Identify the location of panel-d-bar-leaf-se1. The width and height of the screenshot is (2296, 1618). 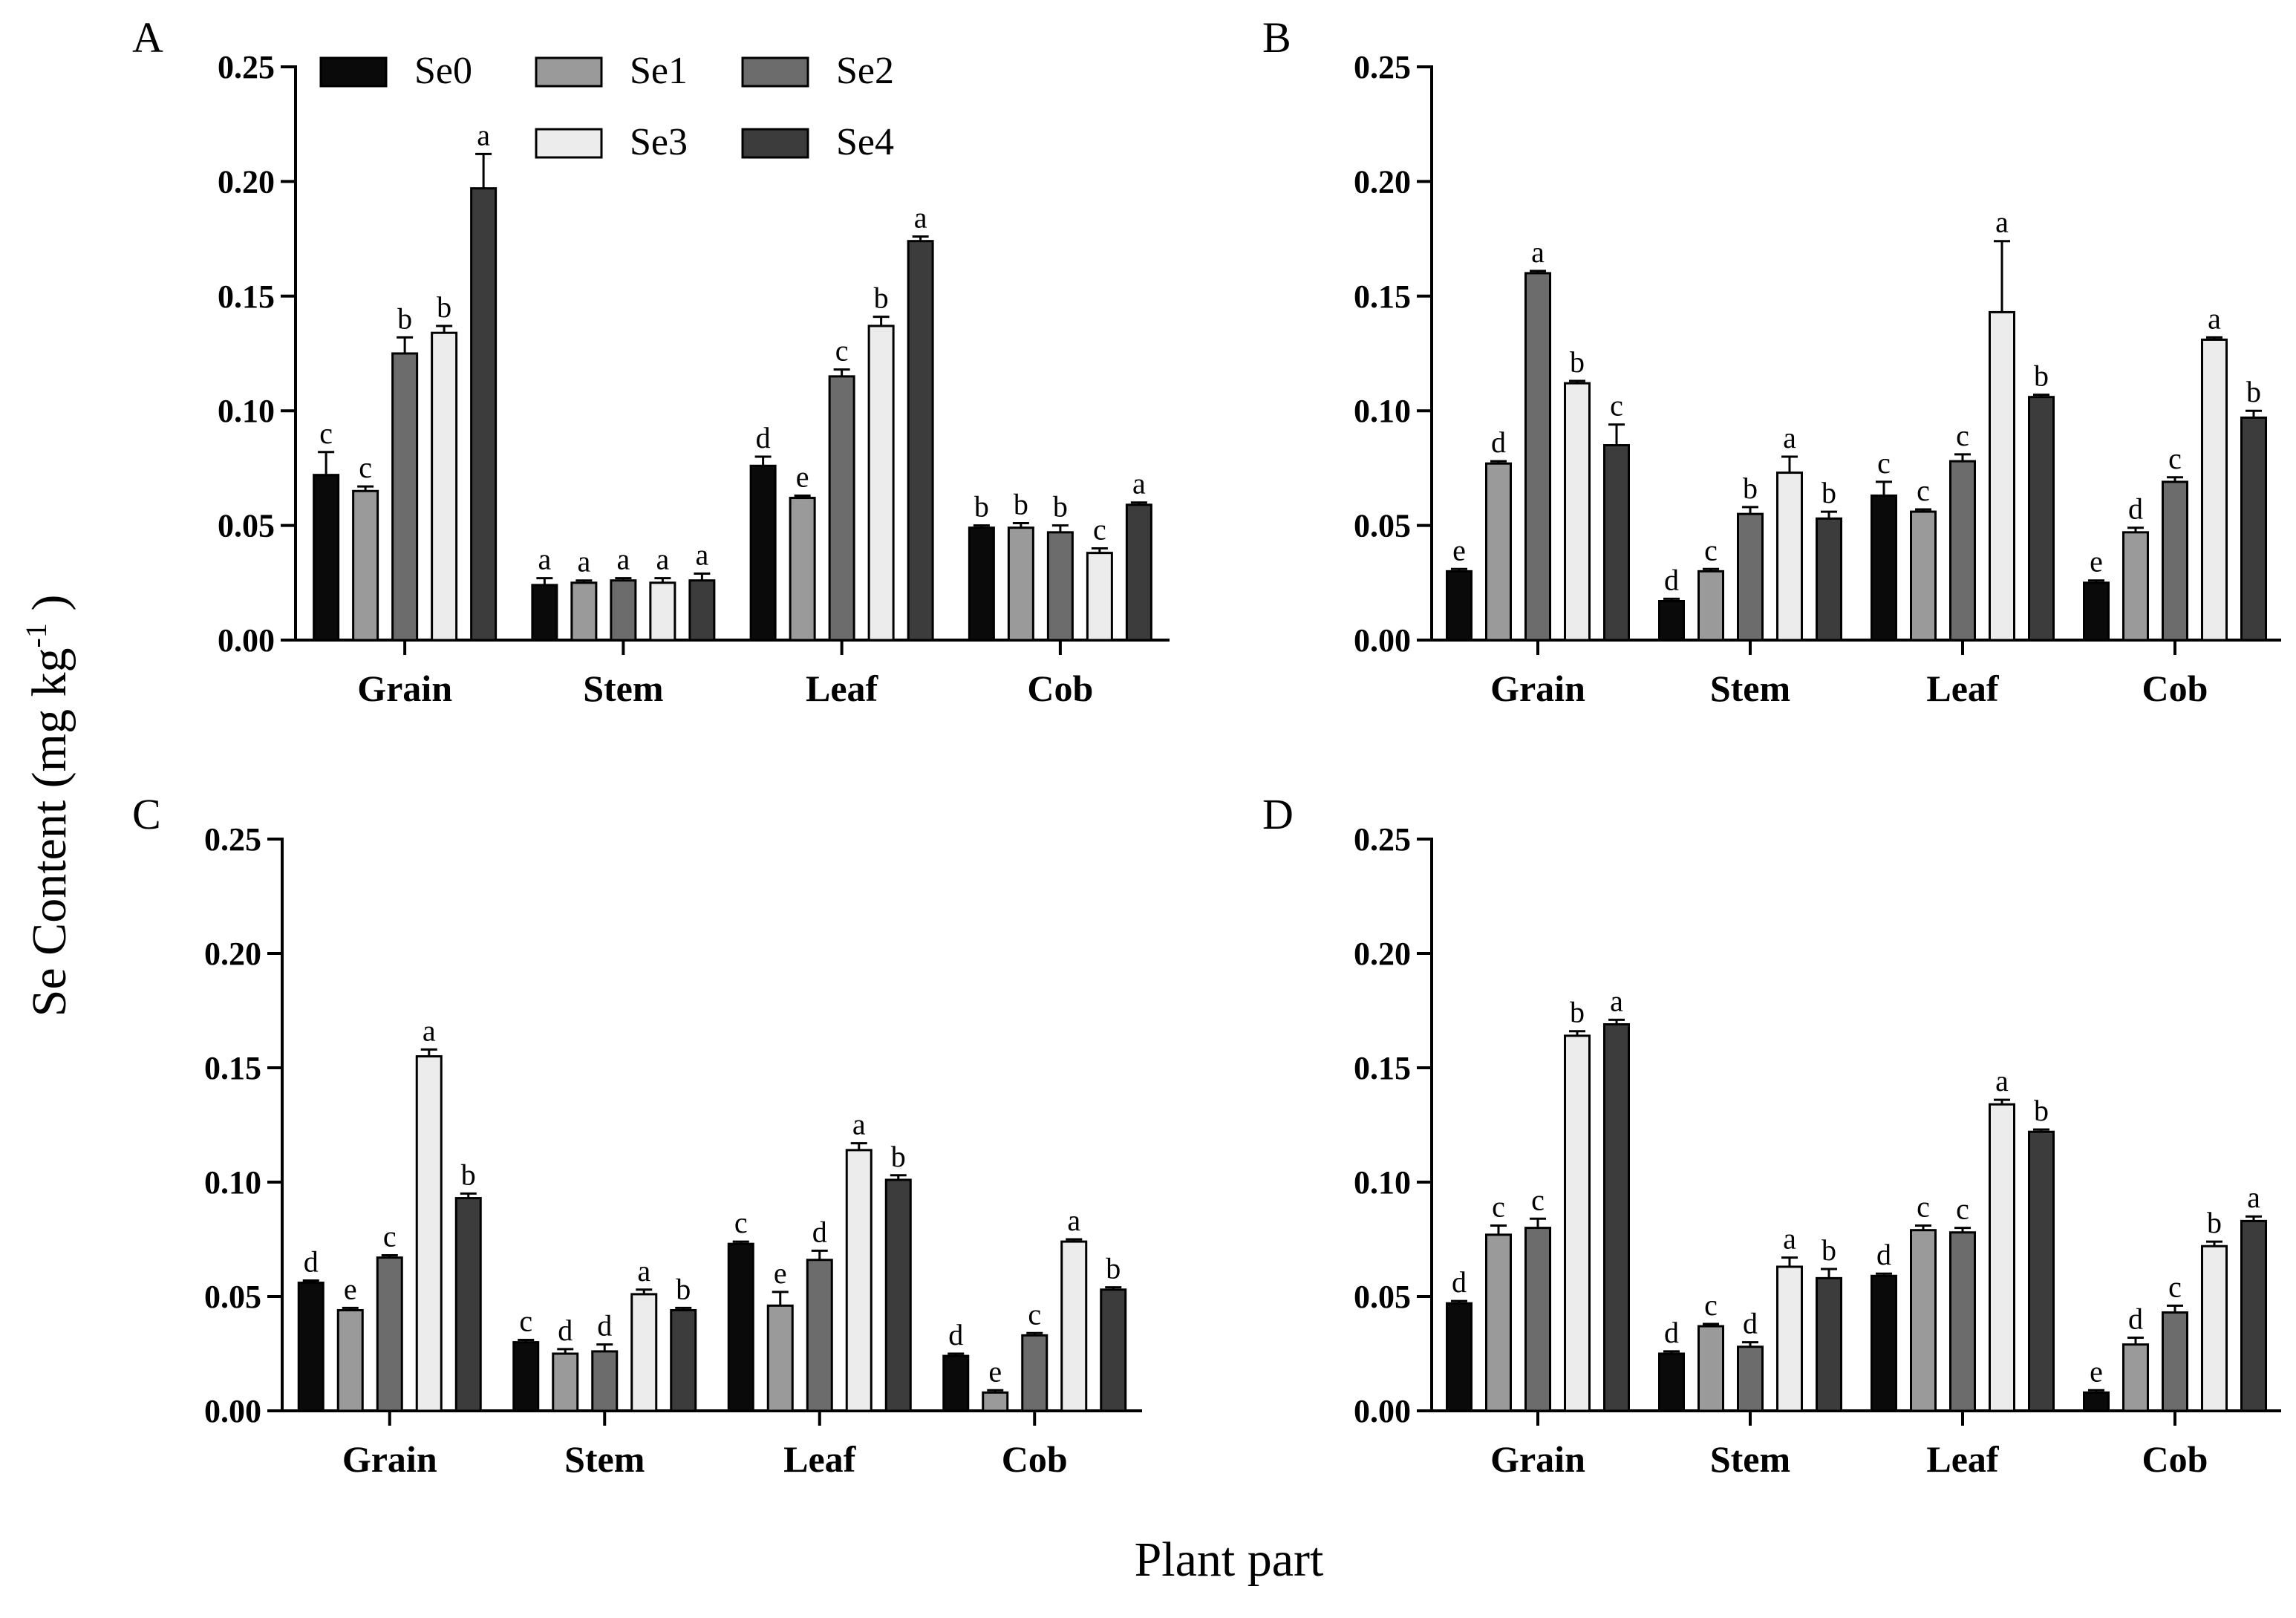
(1923, 1320).